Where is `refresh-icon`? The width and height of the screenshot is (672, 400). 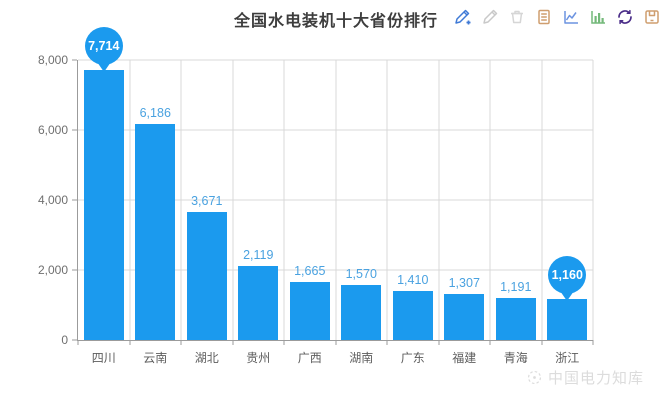
refresh-icon is located at coordinates (624, 16).